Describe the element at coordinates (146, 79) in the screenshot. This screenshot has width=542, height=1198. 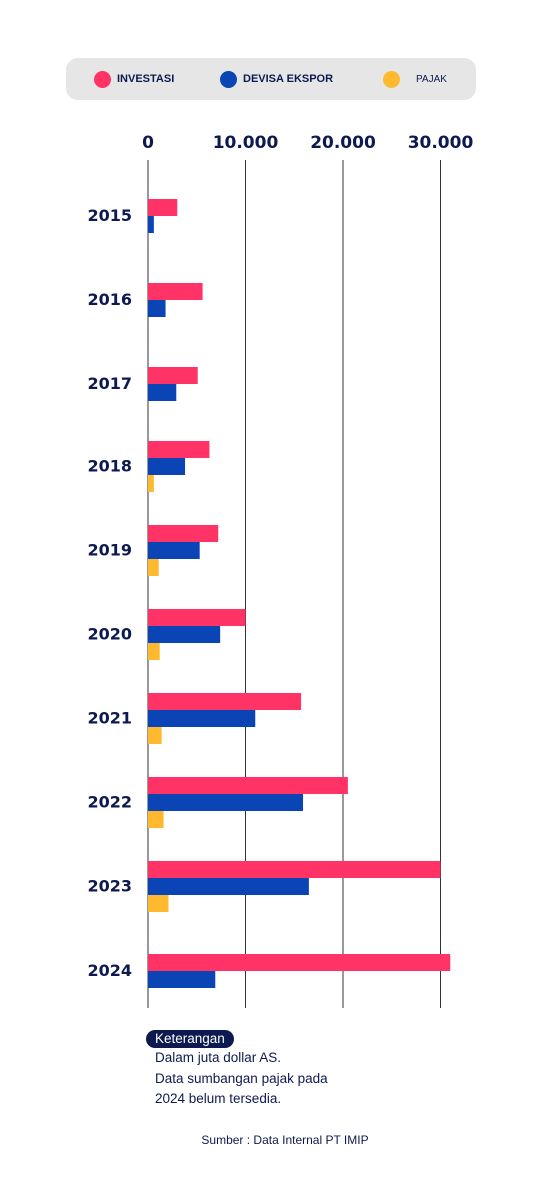
I see `legend-label-investasi: INVESTASI` at that location.